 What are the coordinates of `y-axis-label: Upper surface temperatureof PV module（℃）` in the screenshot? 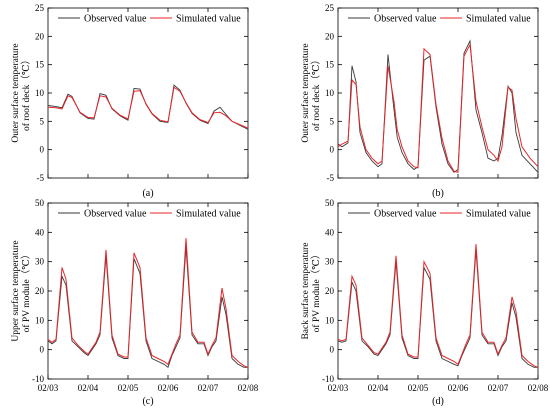 It's located at (21, 290).